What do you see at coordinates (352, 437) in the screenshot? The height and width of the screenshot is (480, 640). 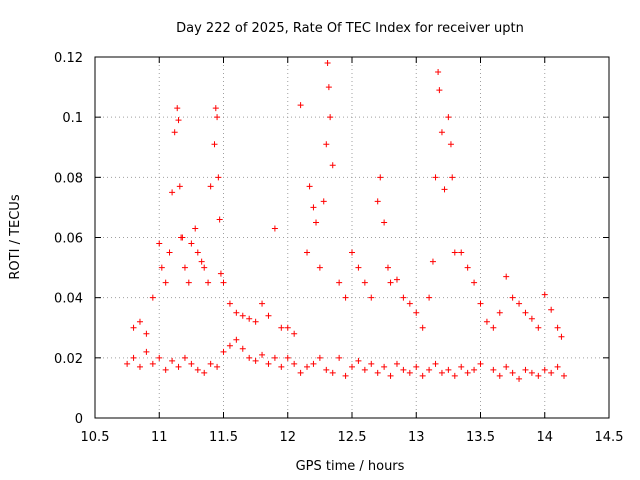 I see `x-tick-label: 12.5` at bounding box center [352, 437].